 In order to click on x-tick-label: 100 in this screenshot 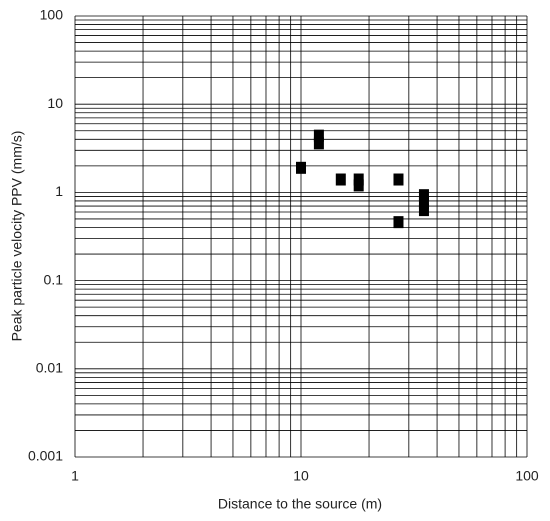, I will do `click(527, 476)`.